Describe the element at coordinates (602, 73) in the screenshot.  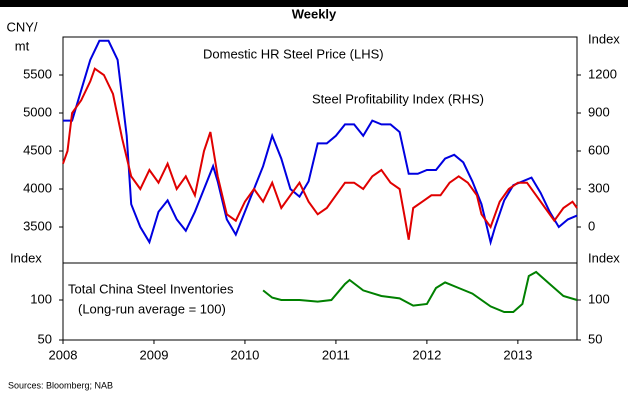
I see `y2-tick-label: 1200` at that location.